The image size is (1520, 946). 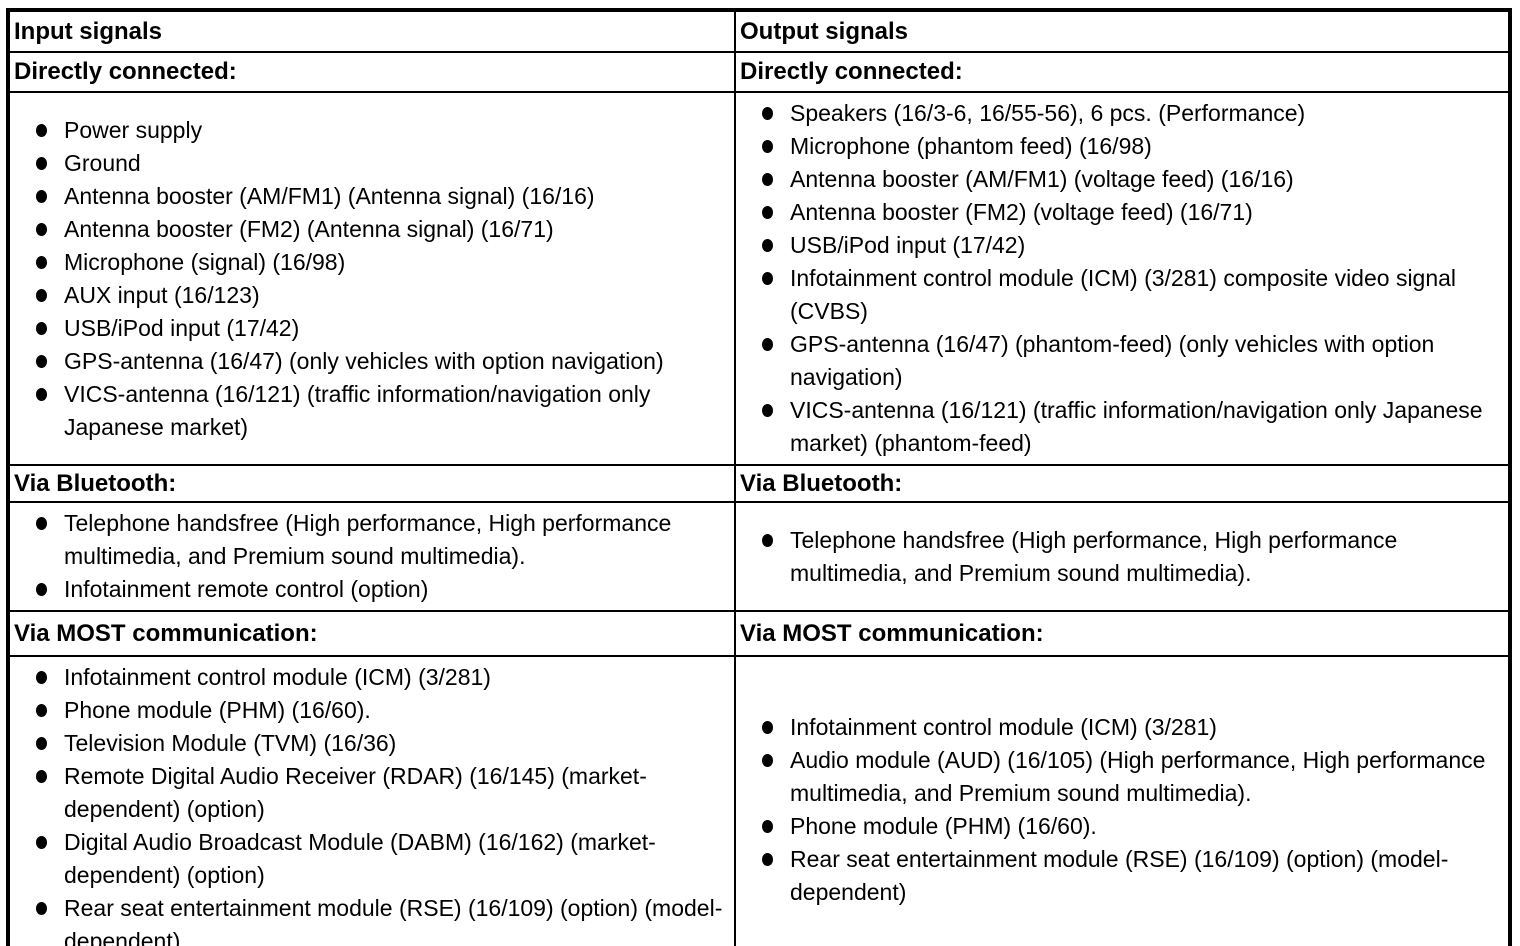 What do you see at coordinates (1122, 31) in the screenshot?
I see `output-signals-header: Output signals` at bounding box center [1122, 31].